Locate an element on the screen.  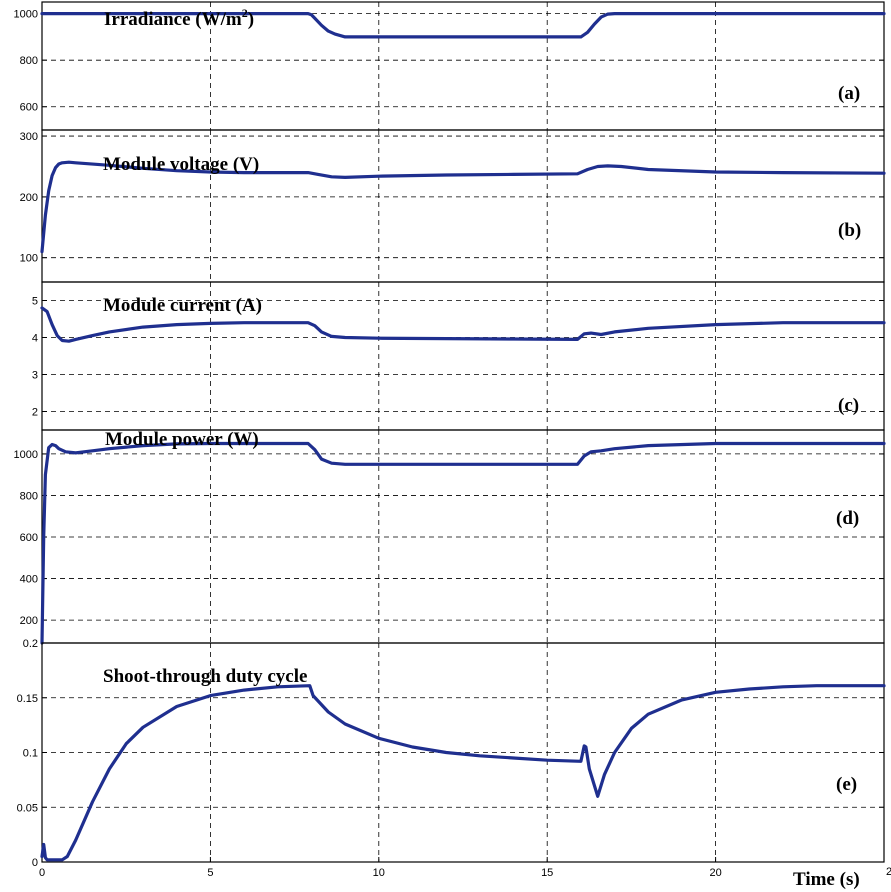
panel-label-e: (e) is located at coordinates (846, 784).